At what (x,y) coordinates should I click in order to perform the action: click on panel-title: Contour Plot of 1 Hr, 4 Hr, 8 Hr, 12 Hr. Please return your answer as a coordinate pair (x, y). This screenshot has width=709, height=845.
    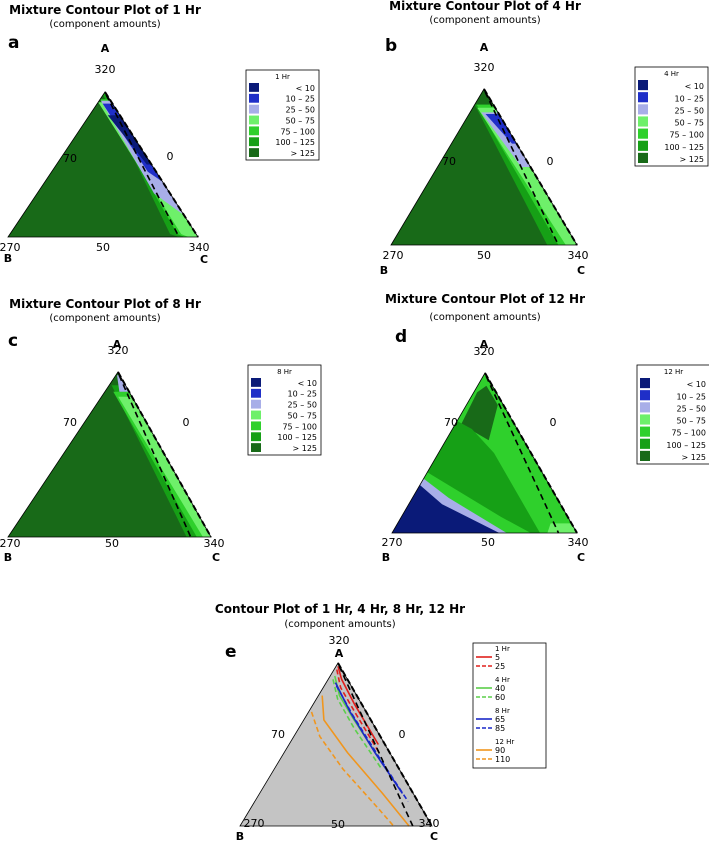
    Looking at the image, I should click on (340, 609).